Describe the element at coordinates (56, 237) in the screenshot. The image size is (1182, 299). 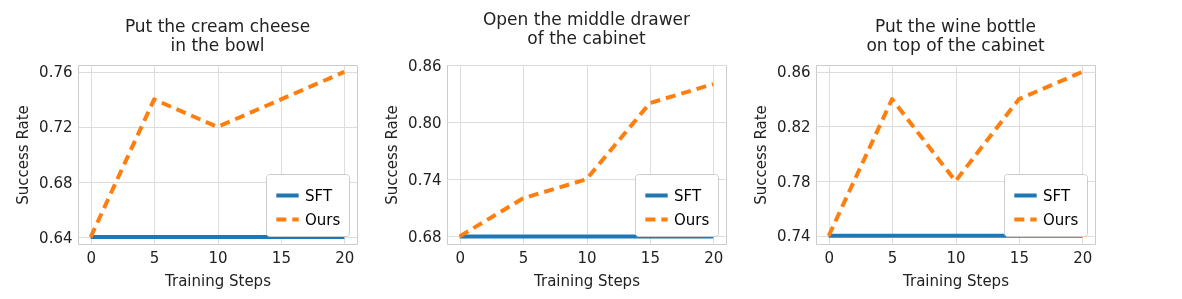
I see `y-tick-label: 0.64` at that location.